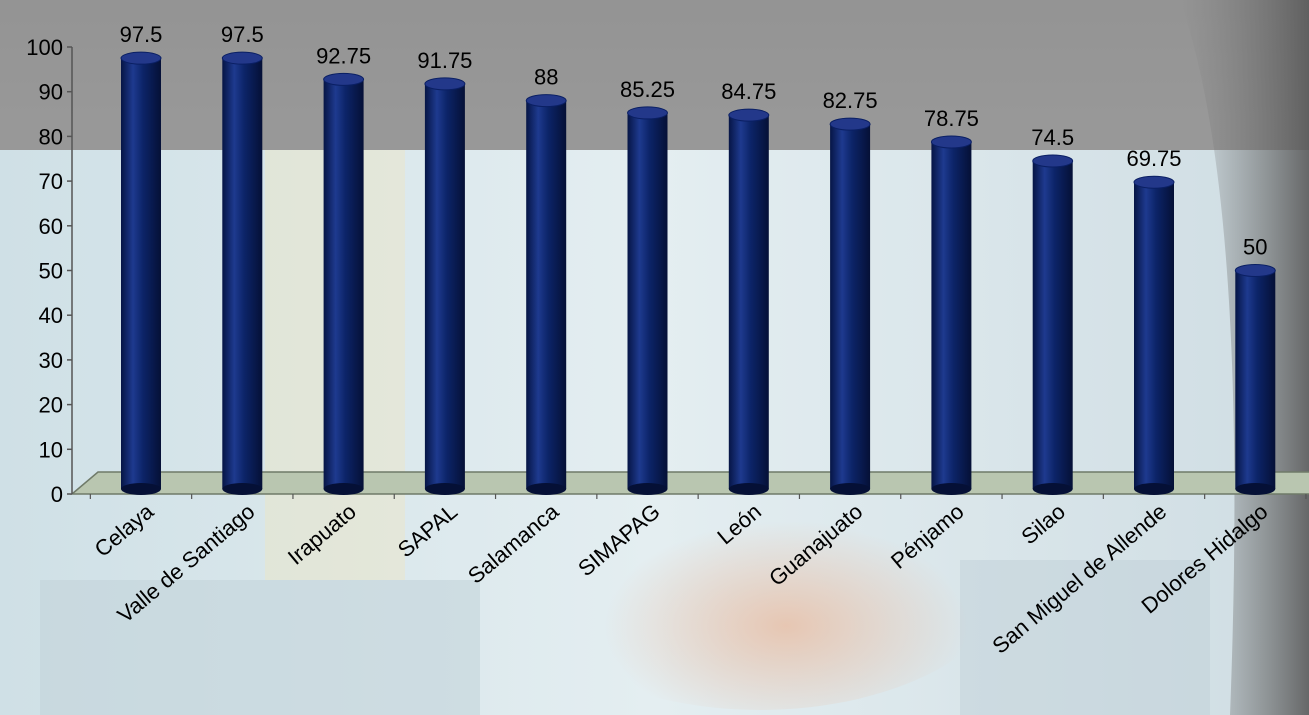 Image resolution: width=1309 pixels, height=715 pixels. I want to click on x-category-label: Guanajuato, so click(815, 545).